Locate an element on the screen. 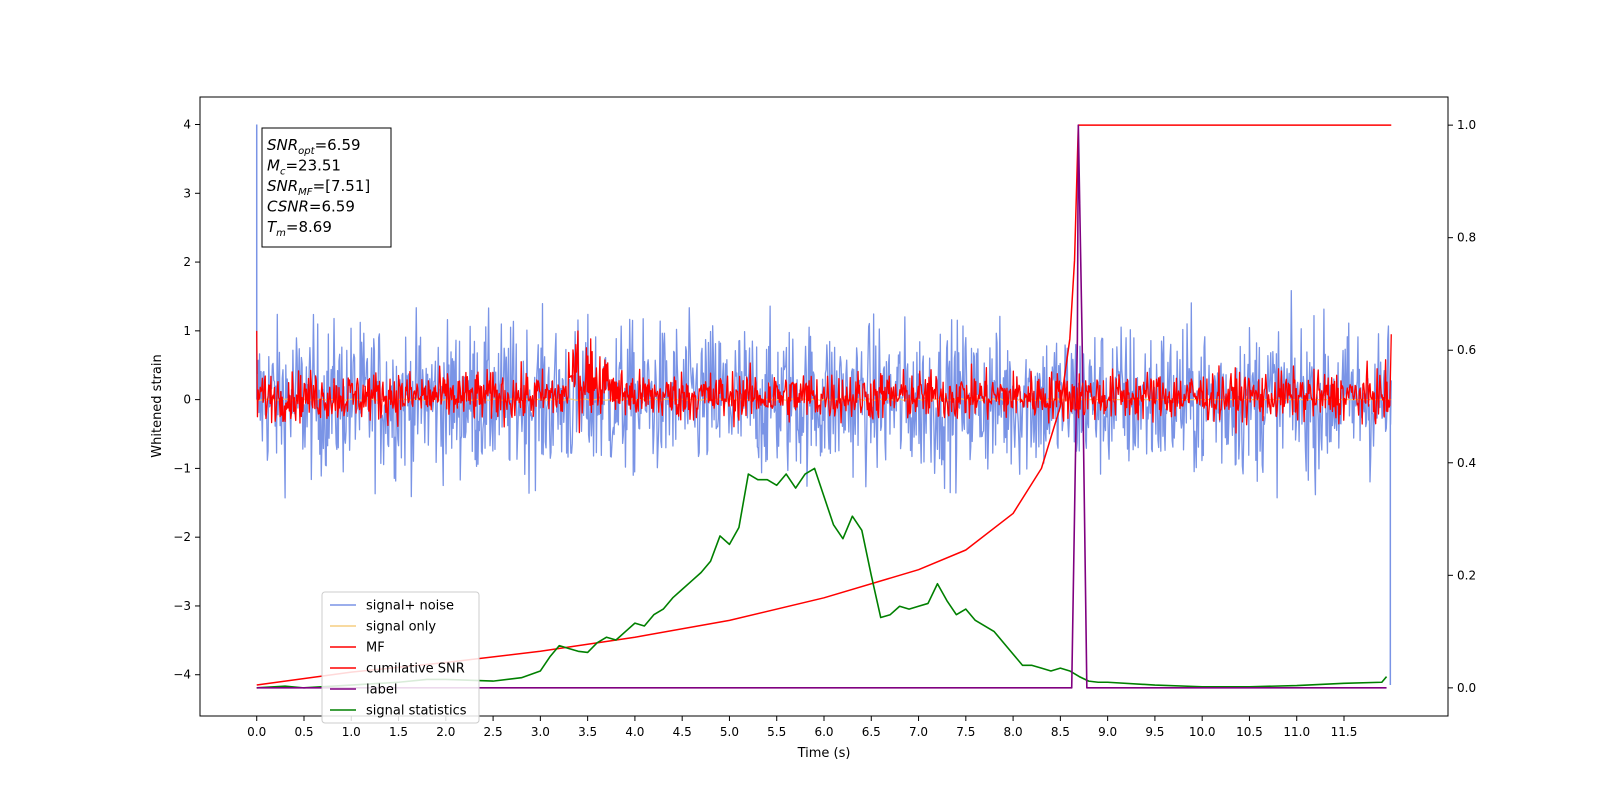 This screenshot has height=800, width=1600. x-tick-label: 10.0 is located at coordinates (1202, 732).